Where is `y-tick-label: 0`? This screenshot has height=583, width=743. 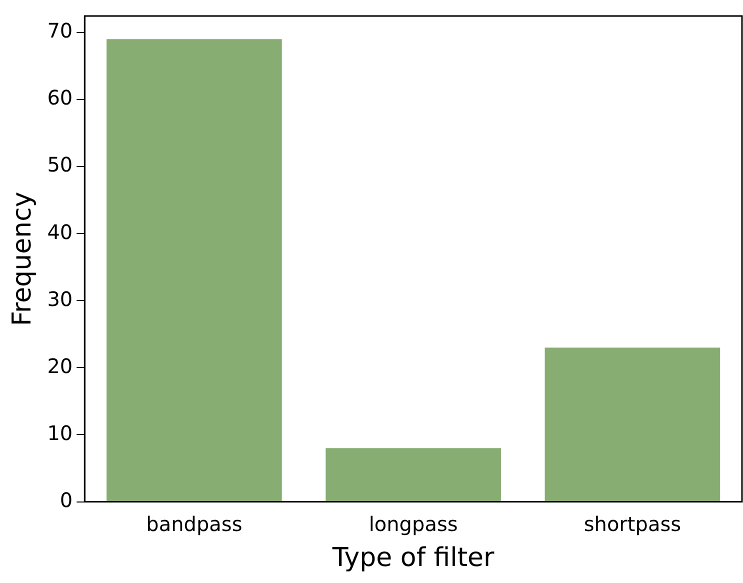 y-tick-label: 0 is located at coordinates (66, 500).